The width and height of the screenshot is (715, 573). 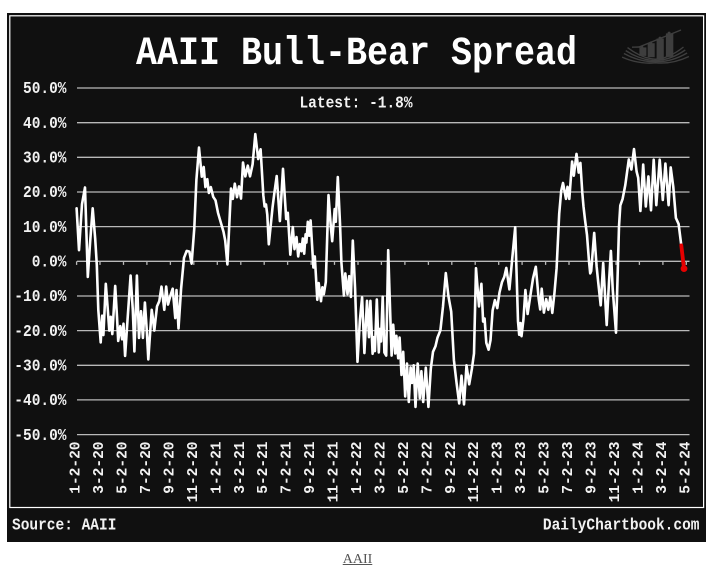 What do you see at coordinates (147, 468) in the screenshot?
I see `svg-text: 7-2-20` at bounding box center [147, 468].